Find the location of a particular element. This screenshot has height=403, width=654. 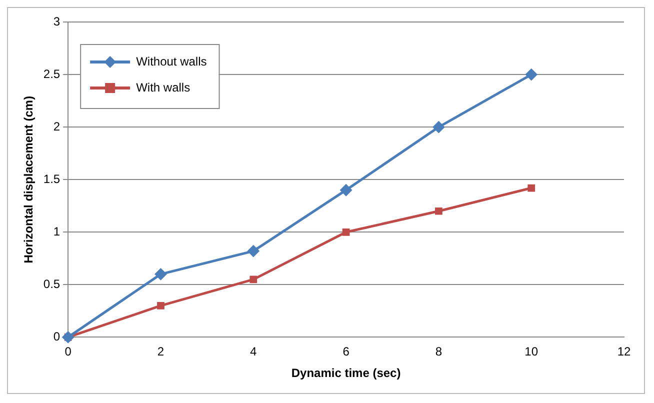

x-tick-label: 6 is located at coordinates (346, 351).